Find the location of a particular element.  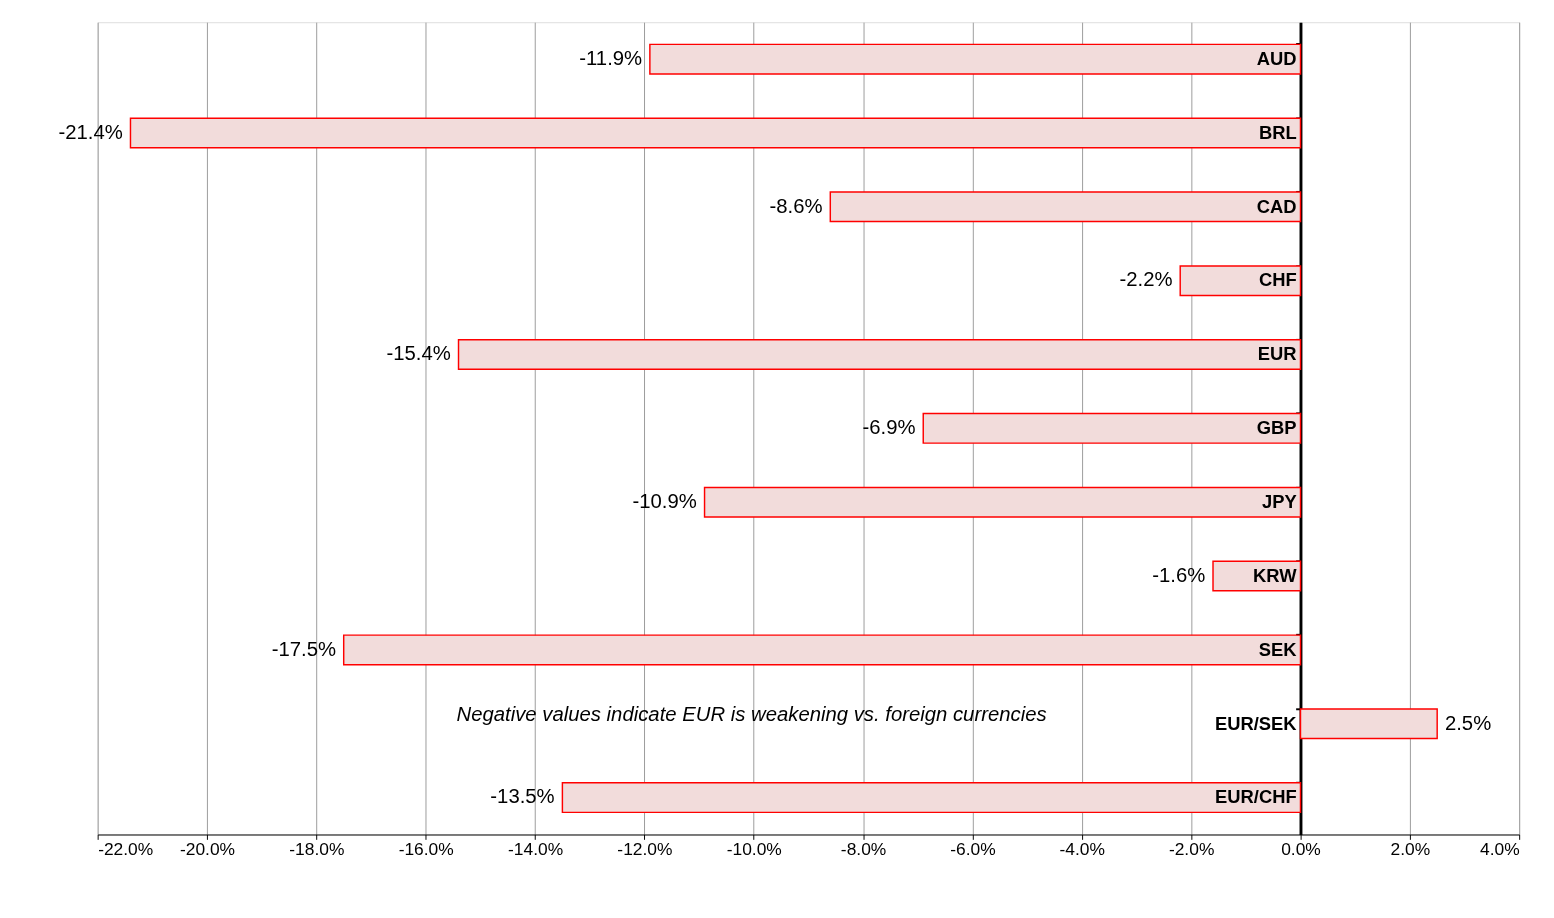

y-tick-label: CHF is located at coordinates (1277, 280).